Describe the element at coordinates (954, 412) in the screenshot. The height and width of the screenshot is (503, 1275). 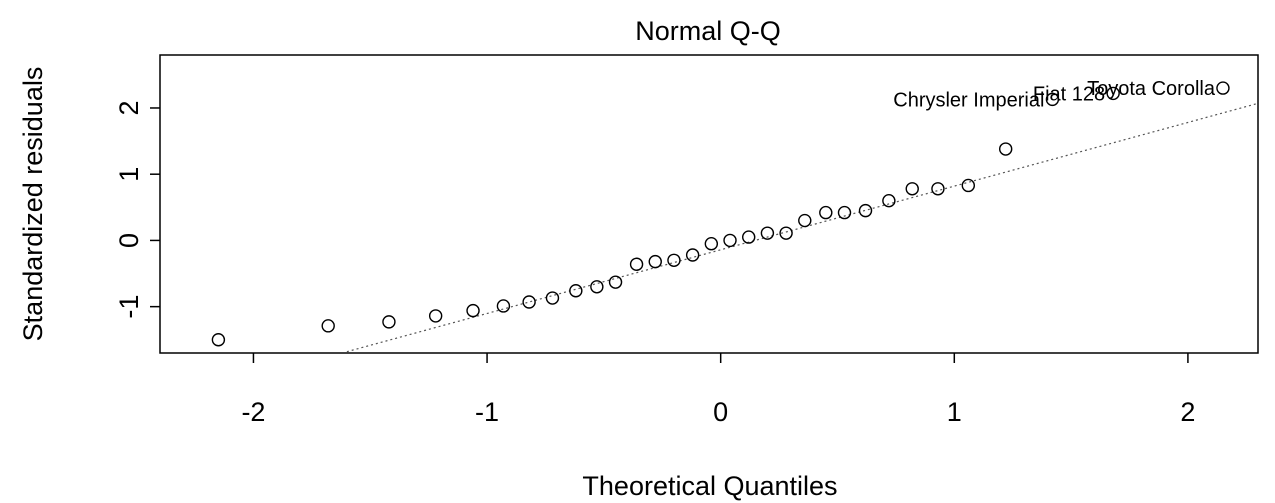
I see `x-tick-label: 1` at that location.